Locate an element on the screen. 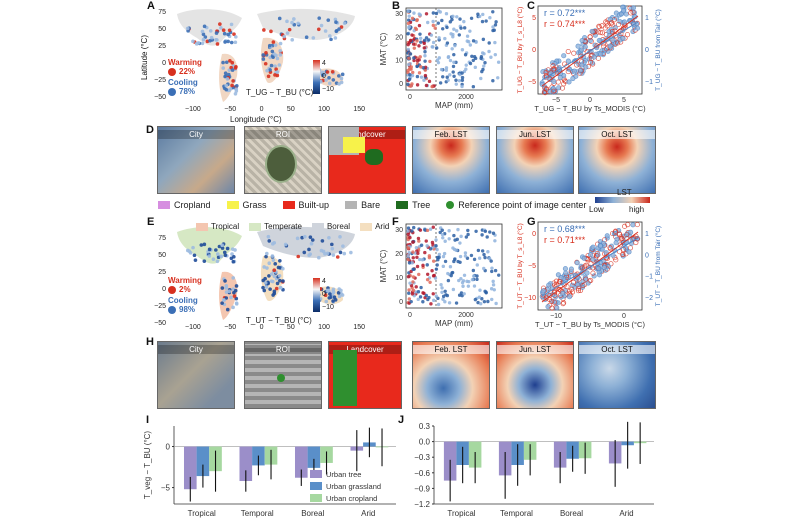  colorbar-tick: 0 is located at coordinates (324, 76).